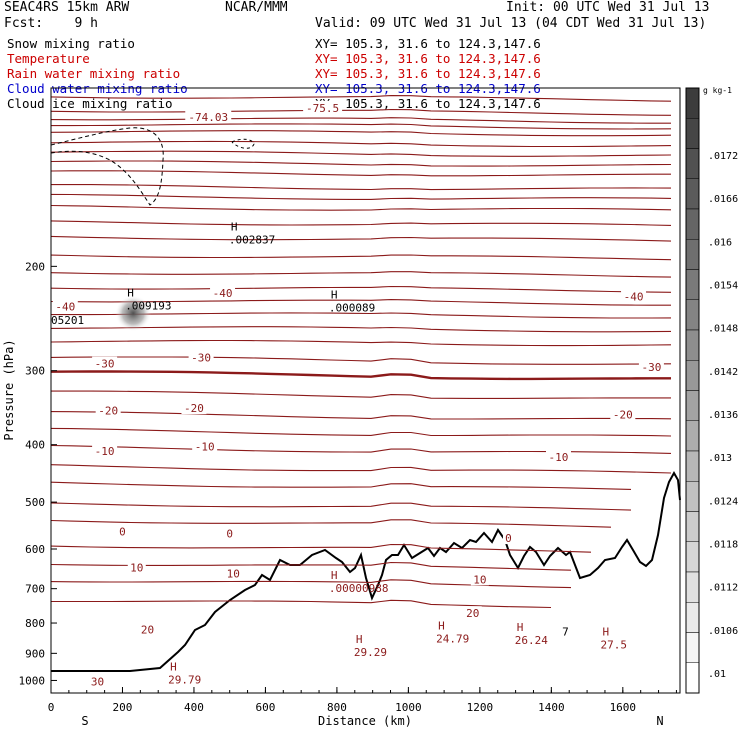 This screenshot has width=740, height=740. Describe the element at coordinates (480, 707) in the screenshot. I see `x-tick-label: 1200` at that location.